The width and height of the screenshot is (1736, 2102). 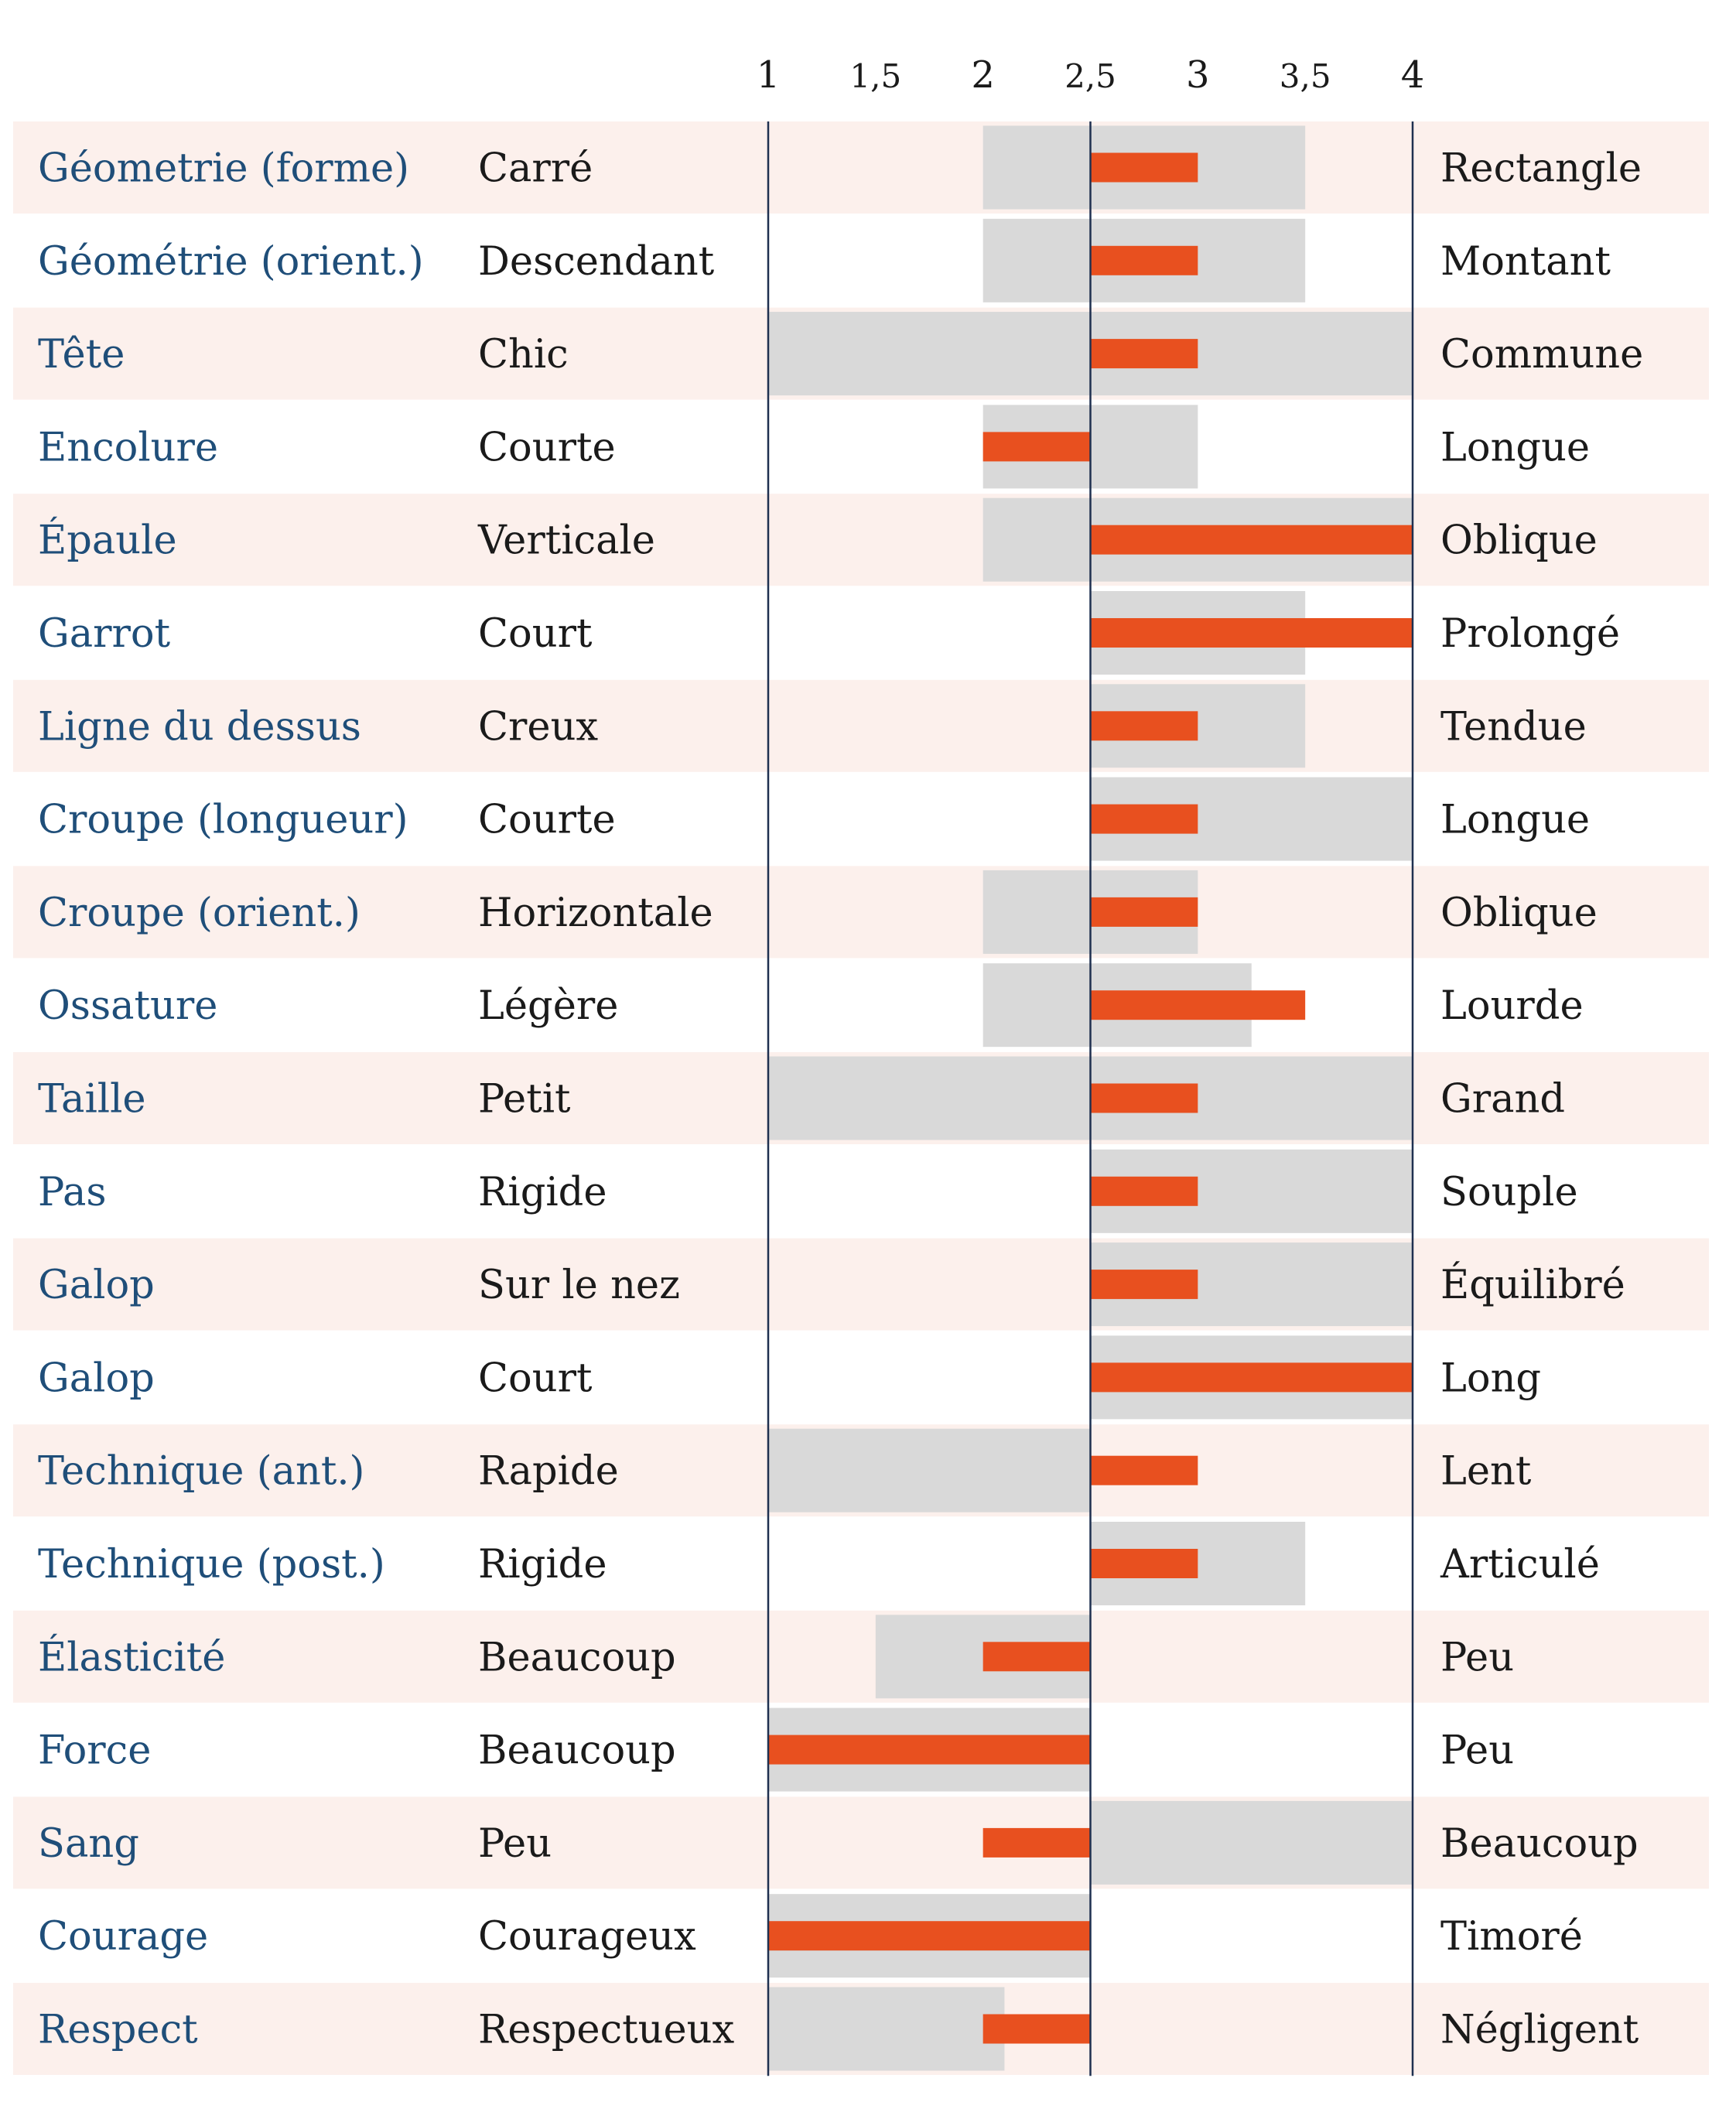 I want to click on tick-label: 2,5, so click(x=1090, y=76).